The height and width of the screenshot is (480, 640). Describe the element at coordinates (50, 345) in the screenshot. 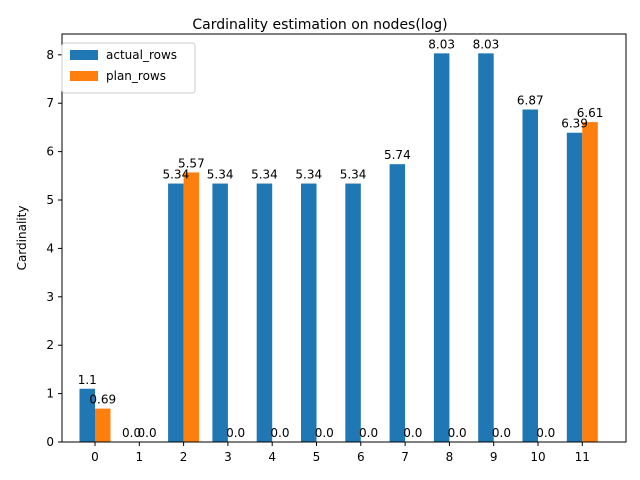

I see `y-tick-label-2: 2` at that location.